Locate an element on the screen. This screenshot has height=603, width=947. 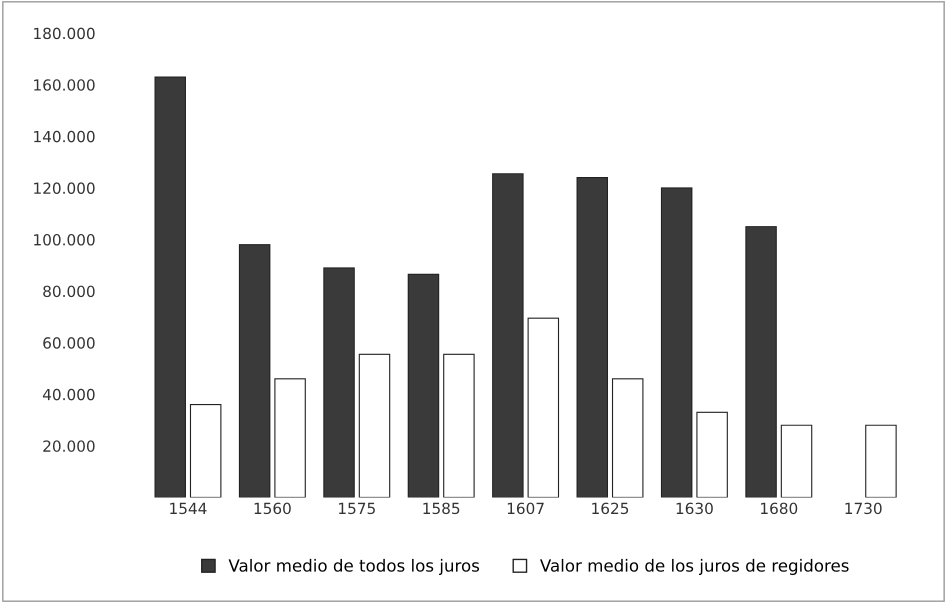
x-tick-label: 1544 is located at coordinates (188, 508).